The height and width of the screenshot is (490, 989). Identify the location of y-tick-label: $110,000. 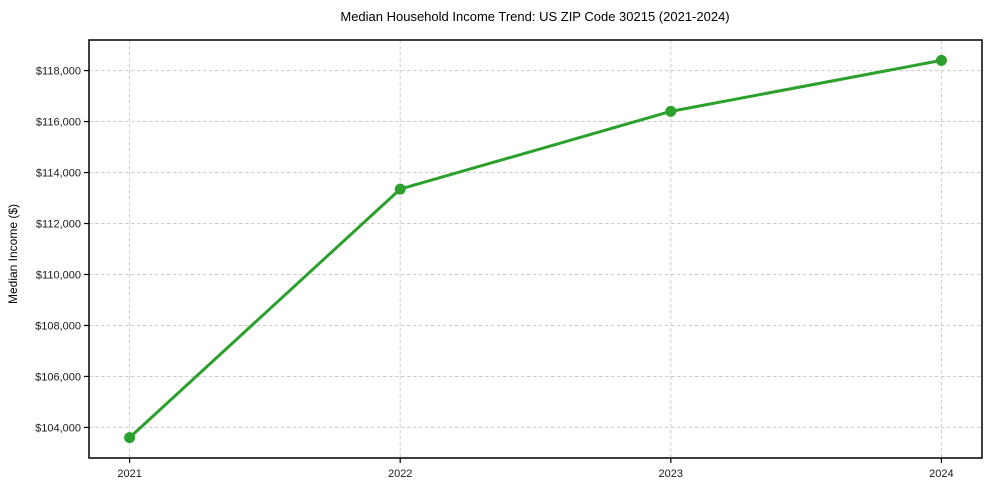
(58, 275).